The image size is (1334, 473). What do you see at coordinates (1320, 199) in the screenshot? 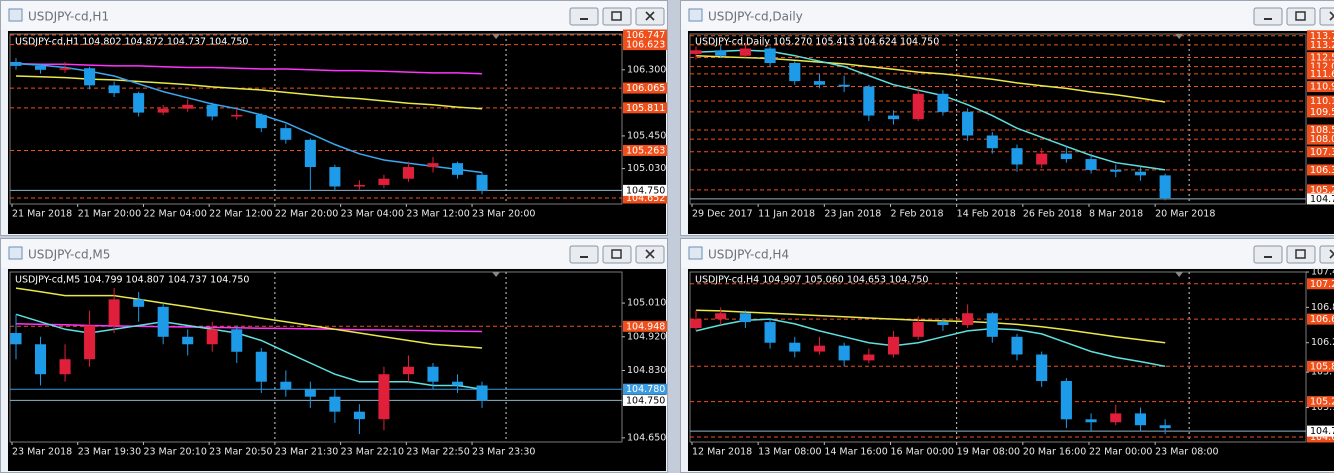
I see `current-price-box` at bounding box center [1320, 199].